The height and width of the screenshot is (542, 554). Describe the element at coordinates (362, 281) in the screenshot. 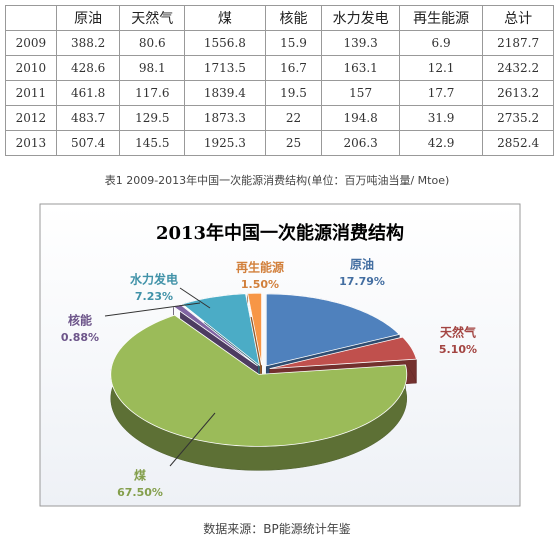

I see `value-label: 17.79%` at that location.